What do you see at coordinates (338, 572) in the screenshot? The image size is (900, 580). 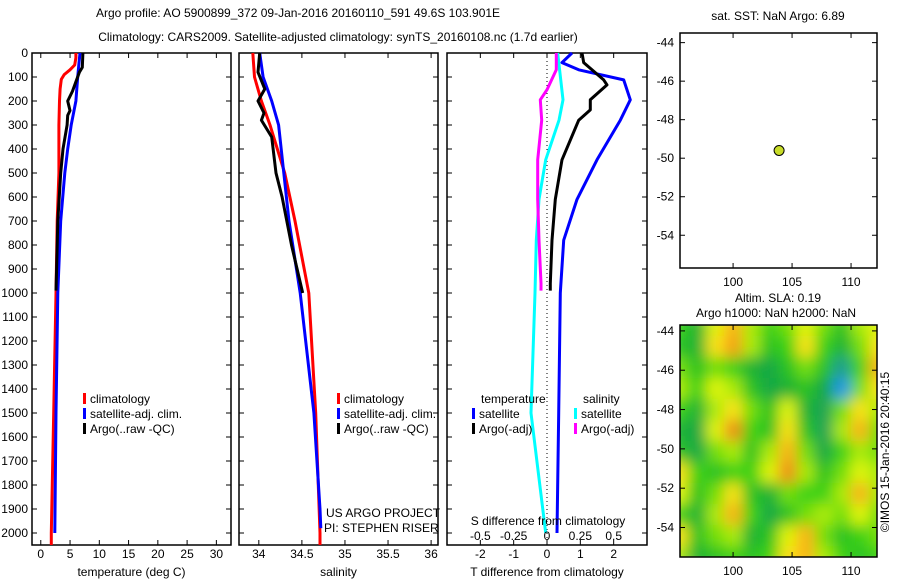 I see `x-axis-label: salinity` at bounding box center [338, 572].